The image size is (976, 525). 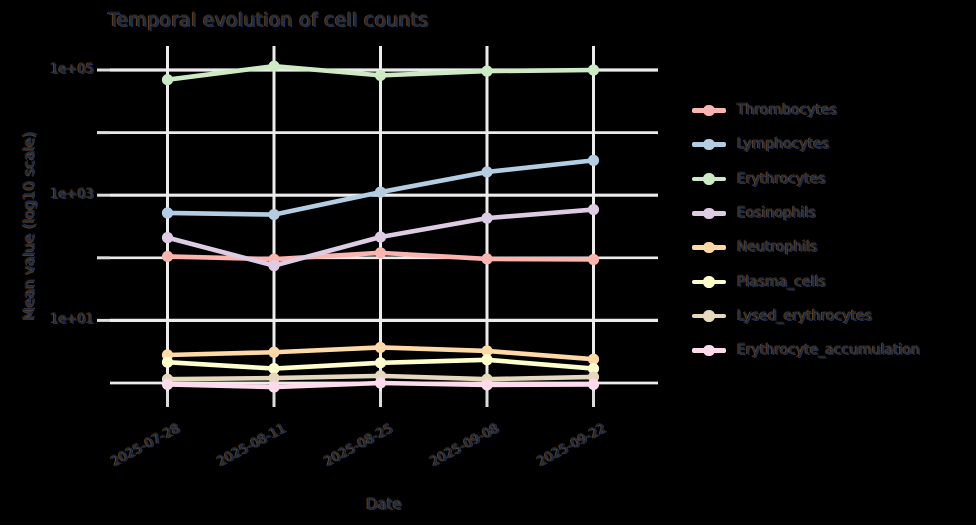 I want to click on legend-item-eosinophils: Eosinophils, so click(x=805, y=213).